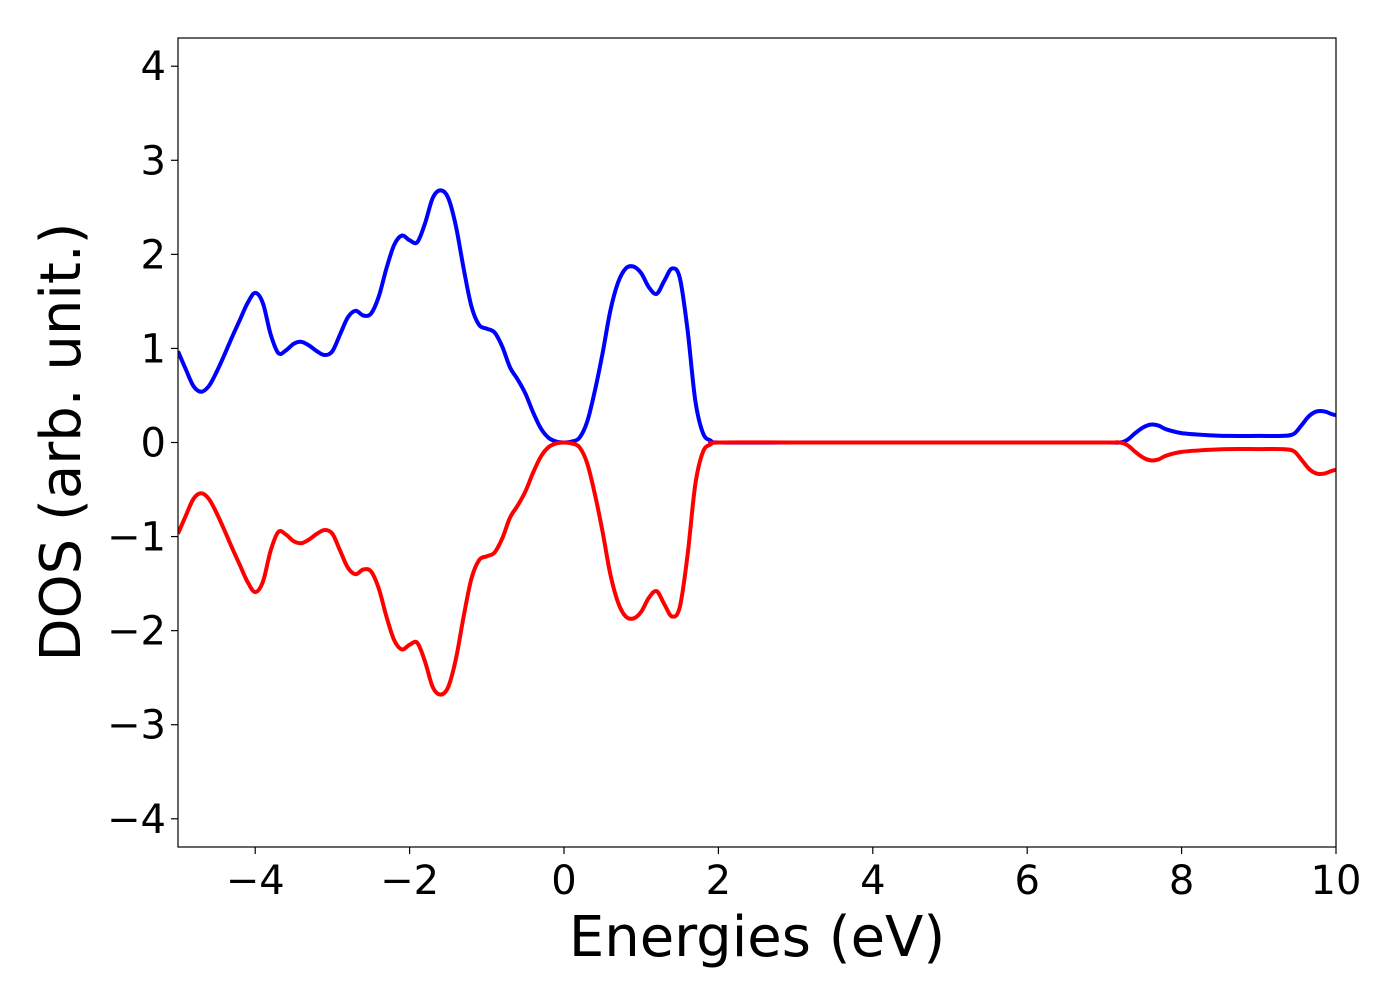  I want to click on y-tick-label: −2, so click(136, 632).